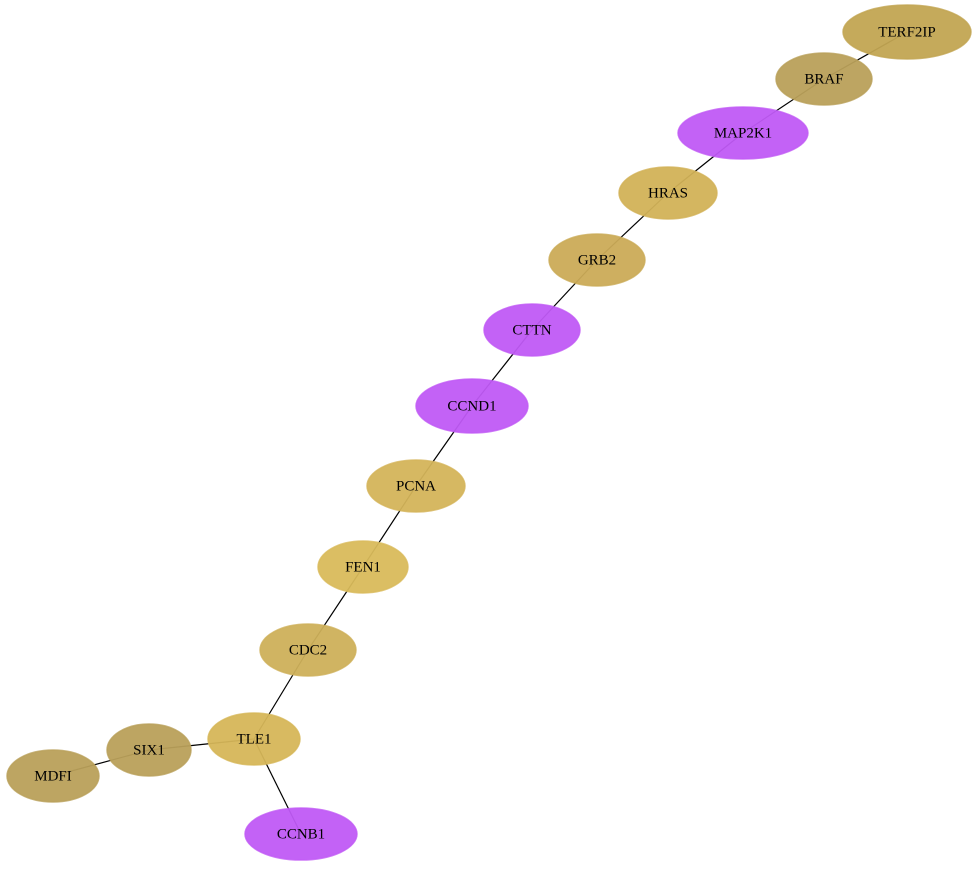 The image size is (979, 869). I want to click on node-label: BRAF, so click(823, 79).